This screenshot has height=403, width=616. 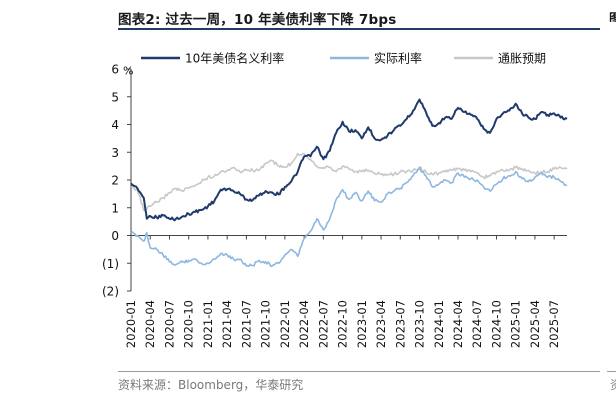 What do you see at coordinates (169, 324) in the screenshot?
I see `x-tick-label: 2020-07` at bounding box center [169, 324].